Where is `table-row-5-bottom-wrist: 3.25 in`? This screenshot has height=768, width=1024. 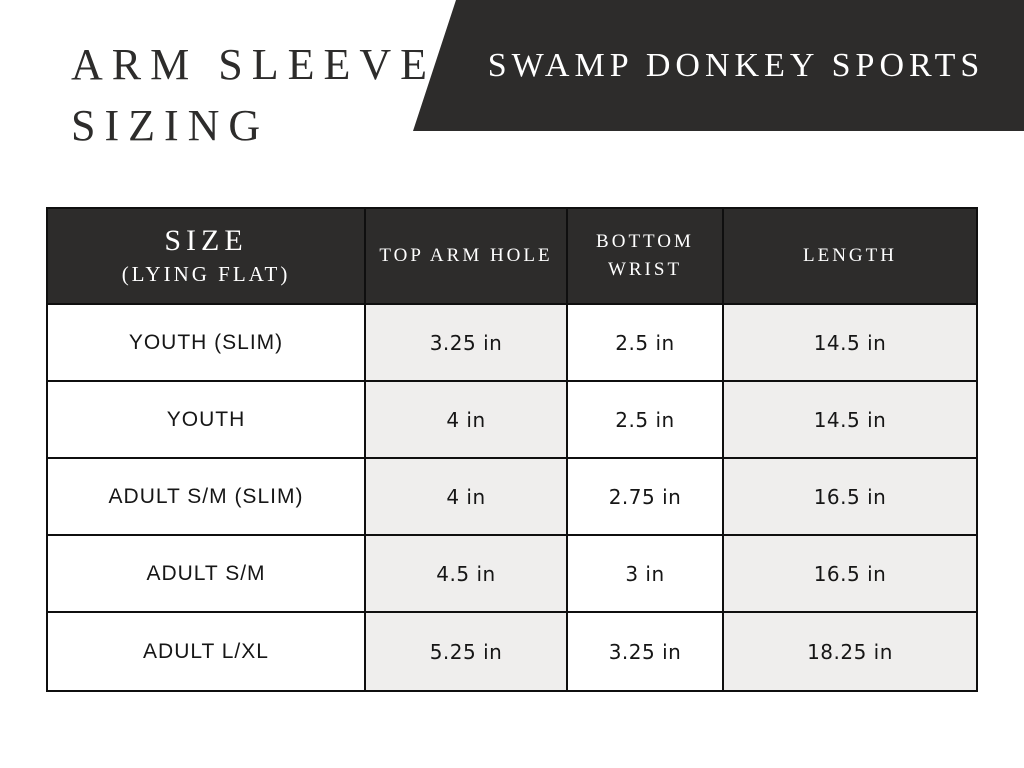 table-row-5-bottom-wrist: 3.25 in is located at coordinates (646, 651).